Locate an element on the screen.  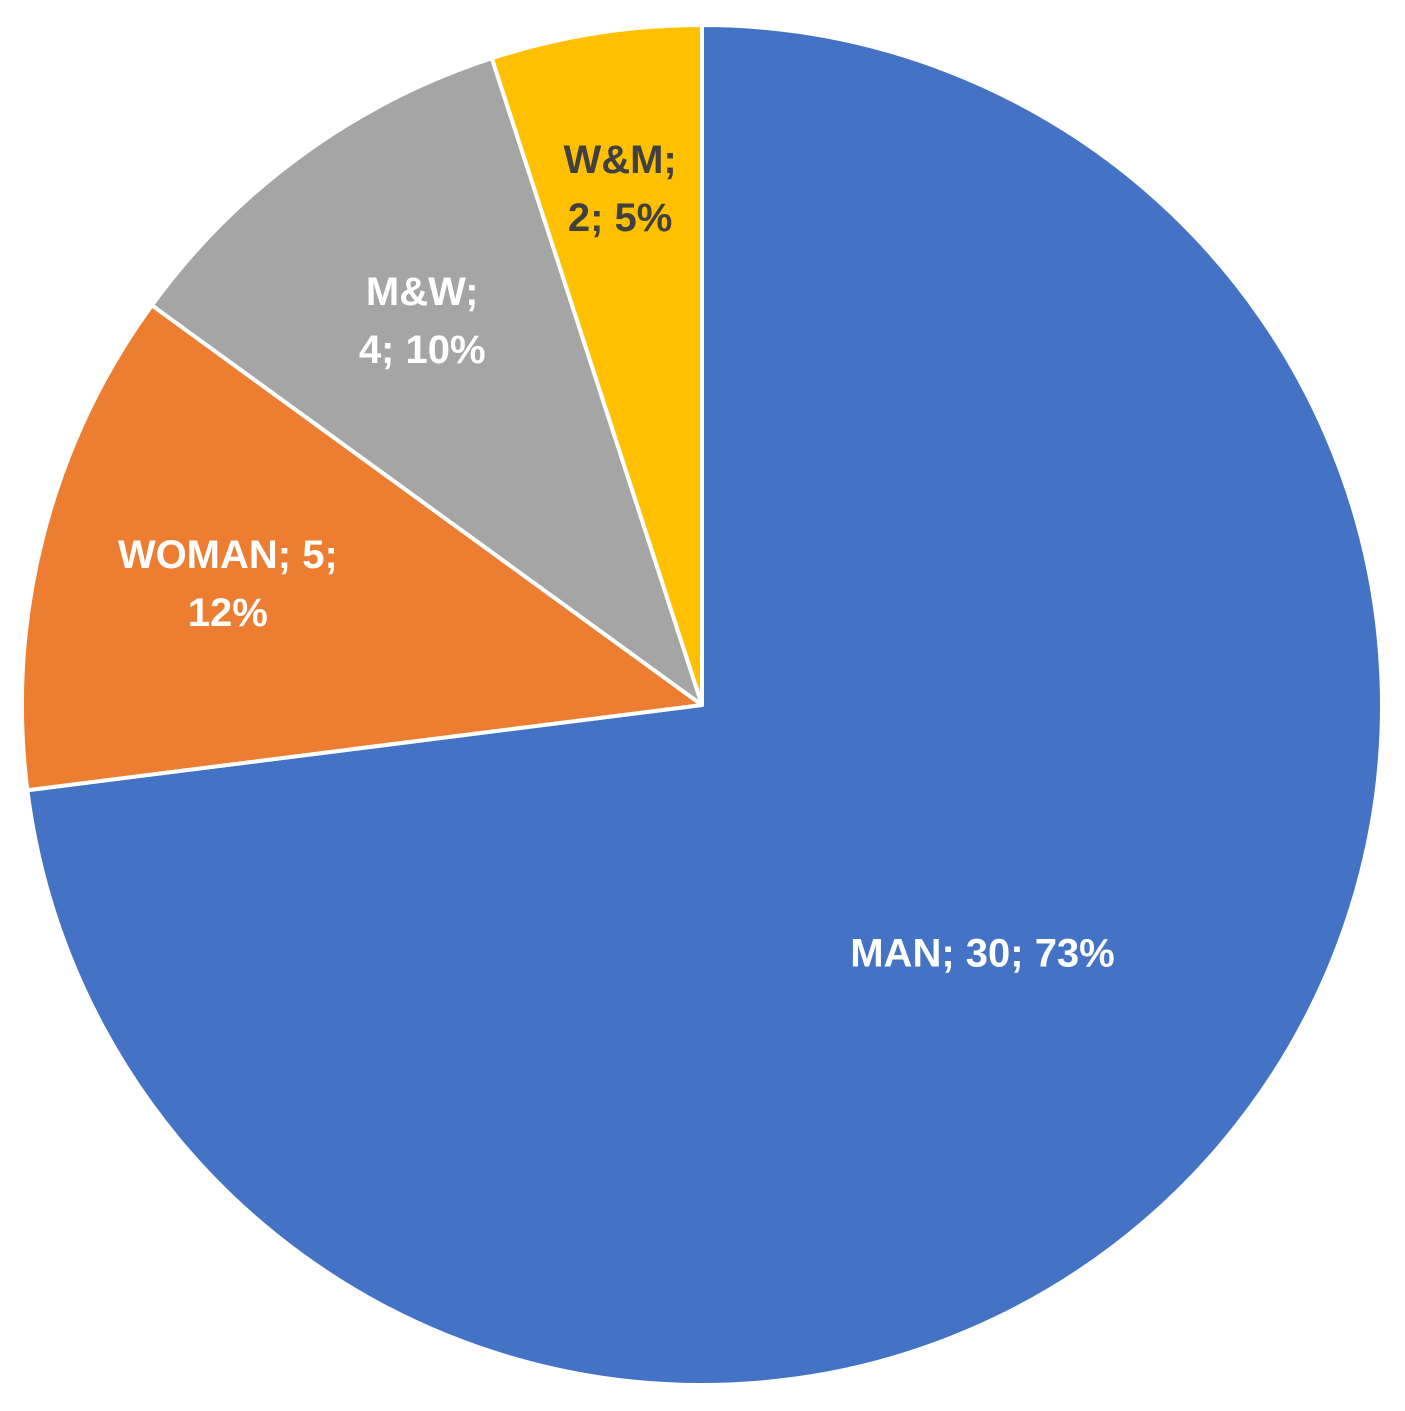
data-label-line: MAN; 30; 73% is located at coordinates (982, 953).